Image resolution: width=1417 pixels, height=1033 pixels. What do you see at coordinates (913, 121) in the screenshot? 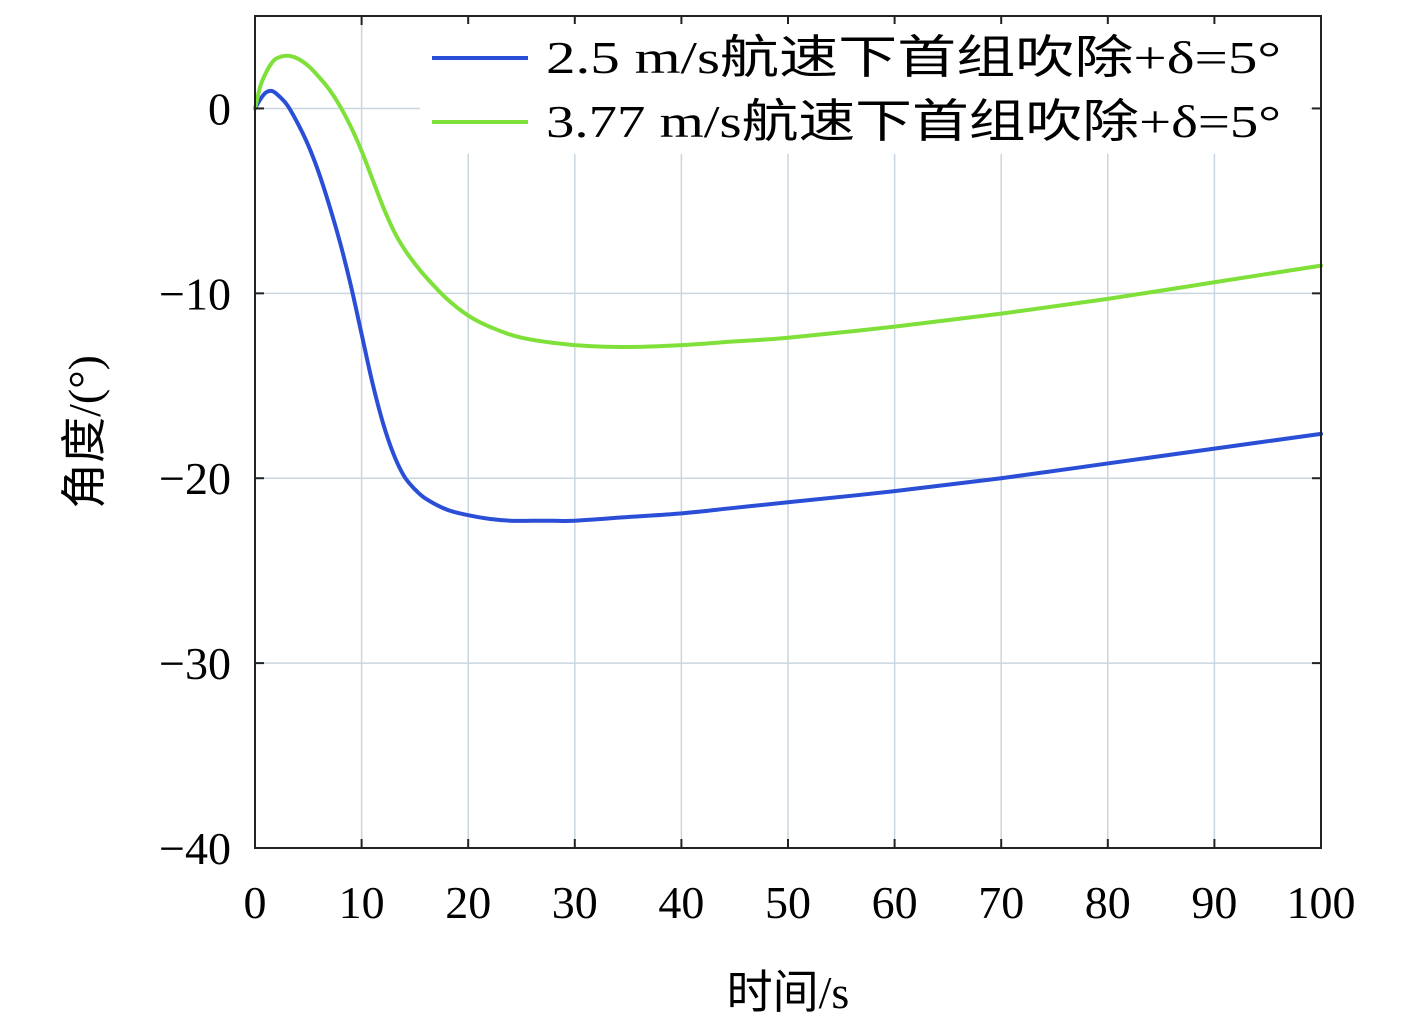
I see `legend-label-2: 3.77 m/s航速下首组吹除+δ=5°` at bounding box center [913, 121].